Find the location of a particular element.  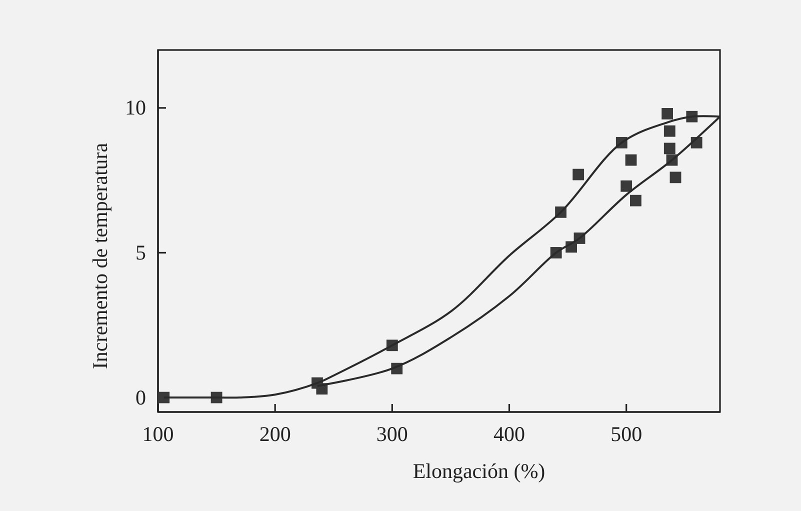

y-tick-label: 10 is located at coordinates (135, 108).